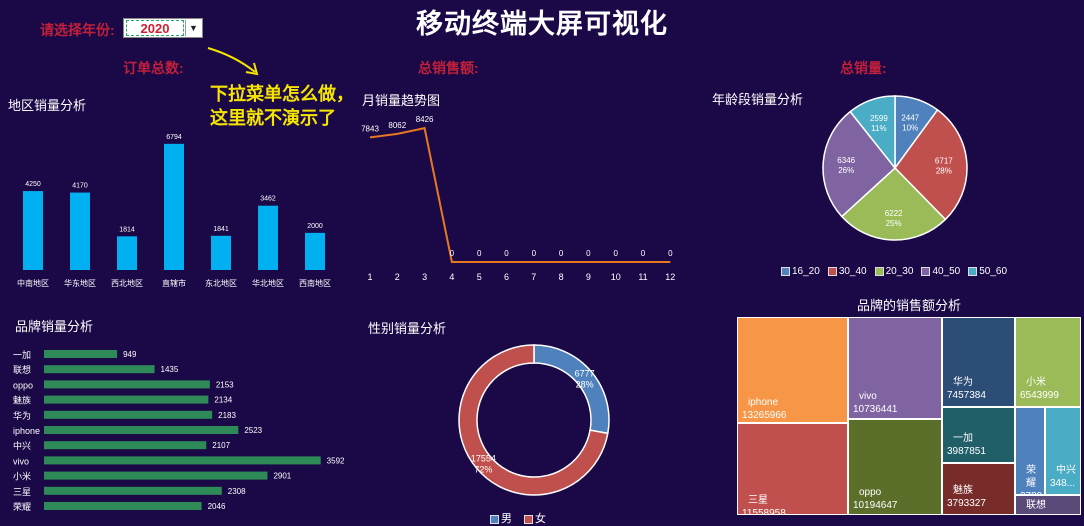 This screenshot has width=1084, height=526. I want to click on gender-slice-value: 6777, so click(585, 374).